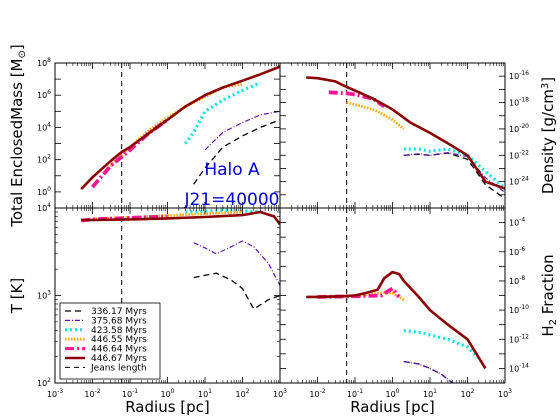  I want to click on y-tick-label: 10⁰, so click(44, 191).